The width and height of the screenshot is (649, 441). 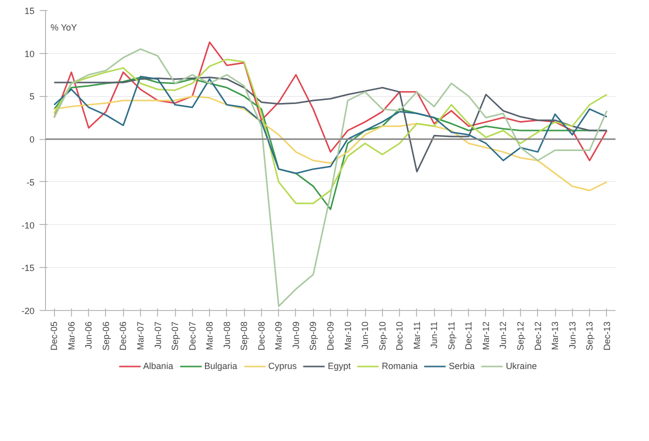 What do you see at coordinates (434, 334) in the screenshot?
I see `x-tick-label: Jun-11` at bounding box center [434, 334].